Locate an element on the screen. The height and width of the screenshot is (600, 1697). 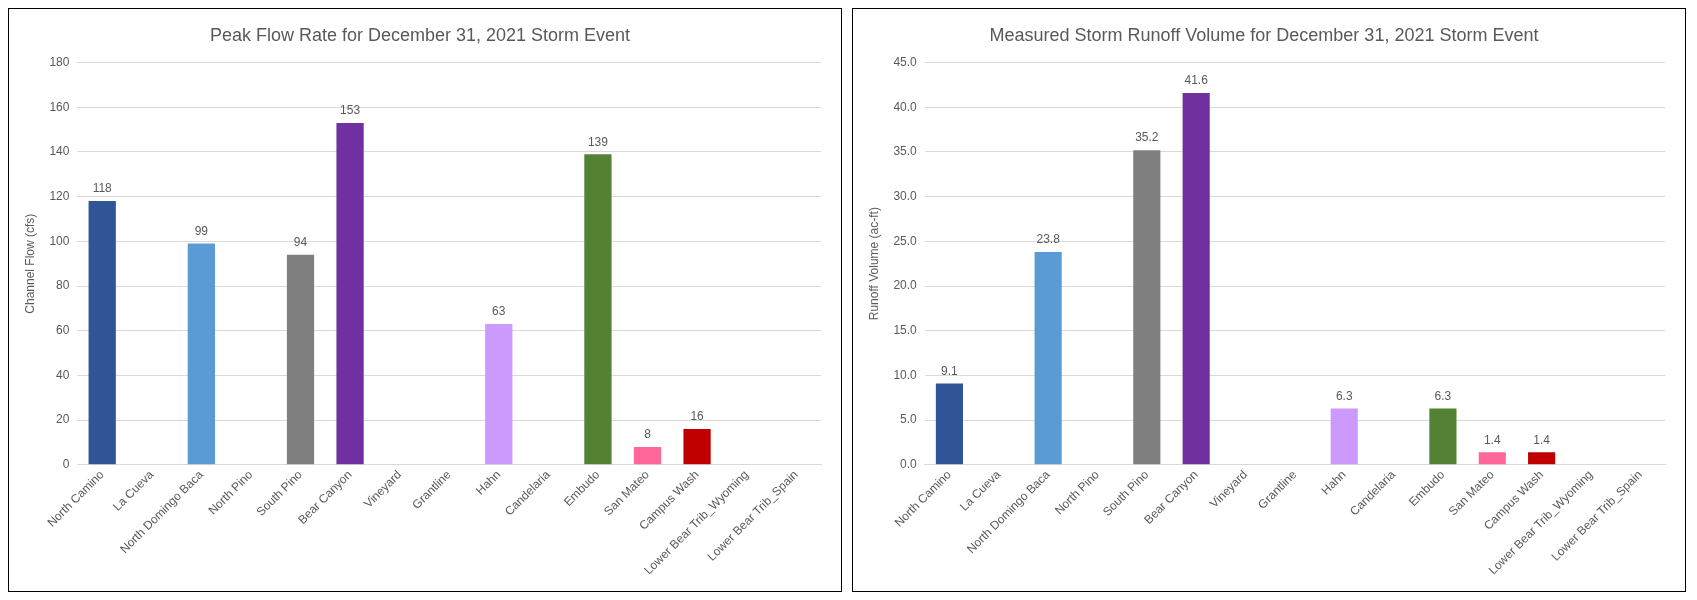
chart-title: Peak Flow Rate for December 31, 2021 Storm Event is located at coordinates (420, 34).